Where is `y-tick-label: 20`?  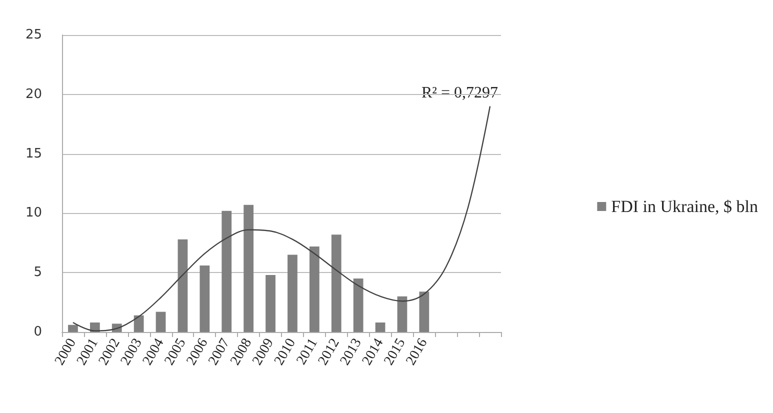 y-tick-label: 20 is located at coordinates (33, 94).